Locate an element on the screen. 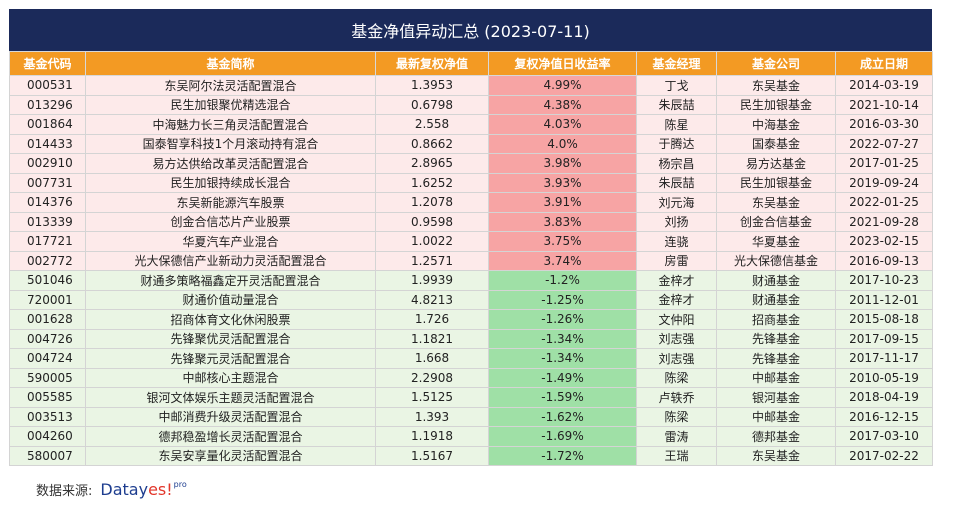  fund-name-cell: 易方达供给改革灵活配置混合 is located at coordinates (230, 163).